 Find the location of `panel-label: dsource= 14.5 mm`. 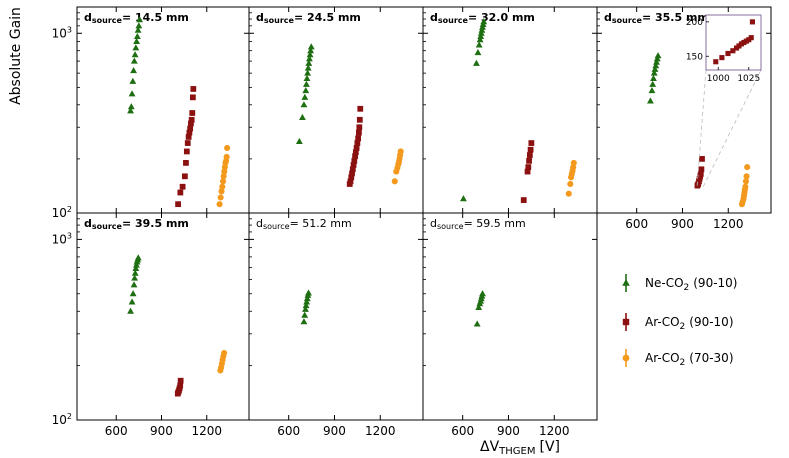

panel-label: dsource= 14.5 mm is located at coordinates (136, 18).